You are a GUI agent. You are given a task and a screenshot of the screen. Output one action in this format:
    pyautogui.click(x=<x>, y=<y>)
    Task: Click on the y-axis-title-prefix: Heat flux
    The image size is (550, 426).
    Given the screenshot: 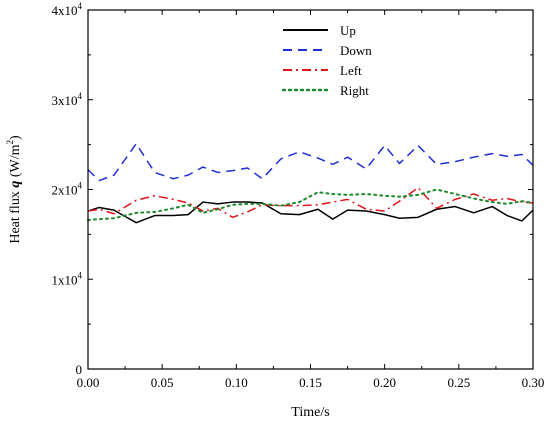 What is the action you would take?
    pyautogui.click(x=15, y=216)
    